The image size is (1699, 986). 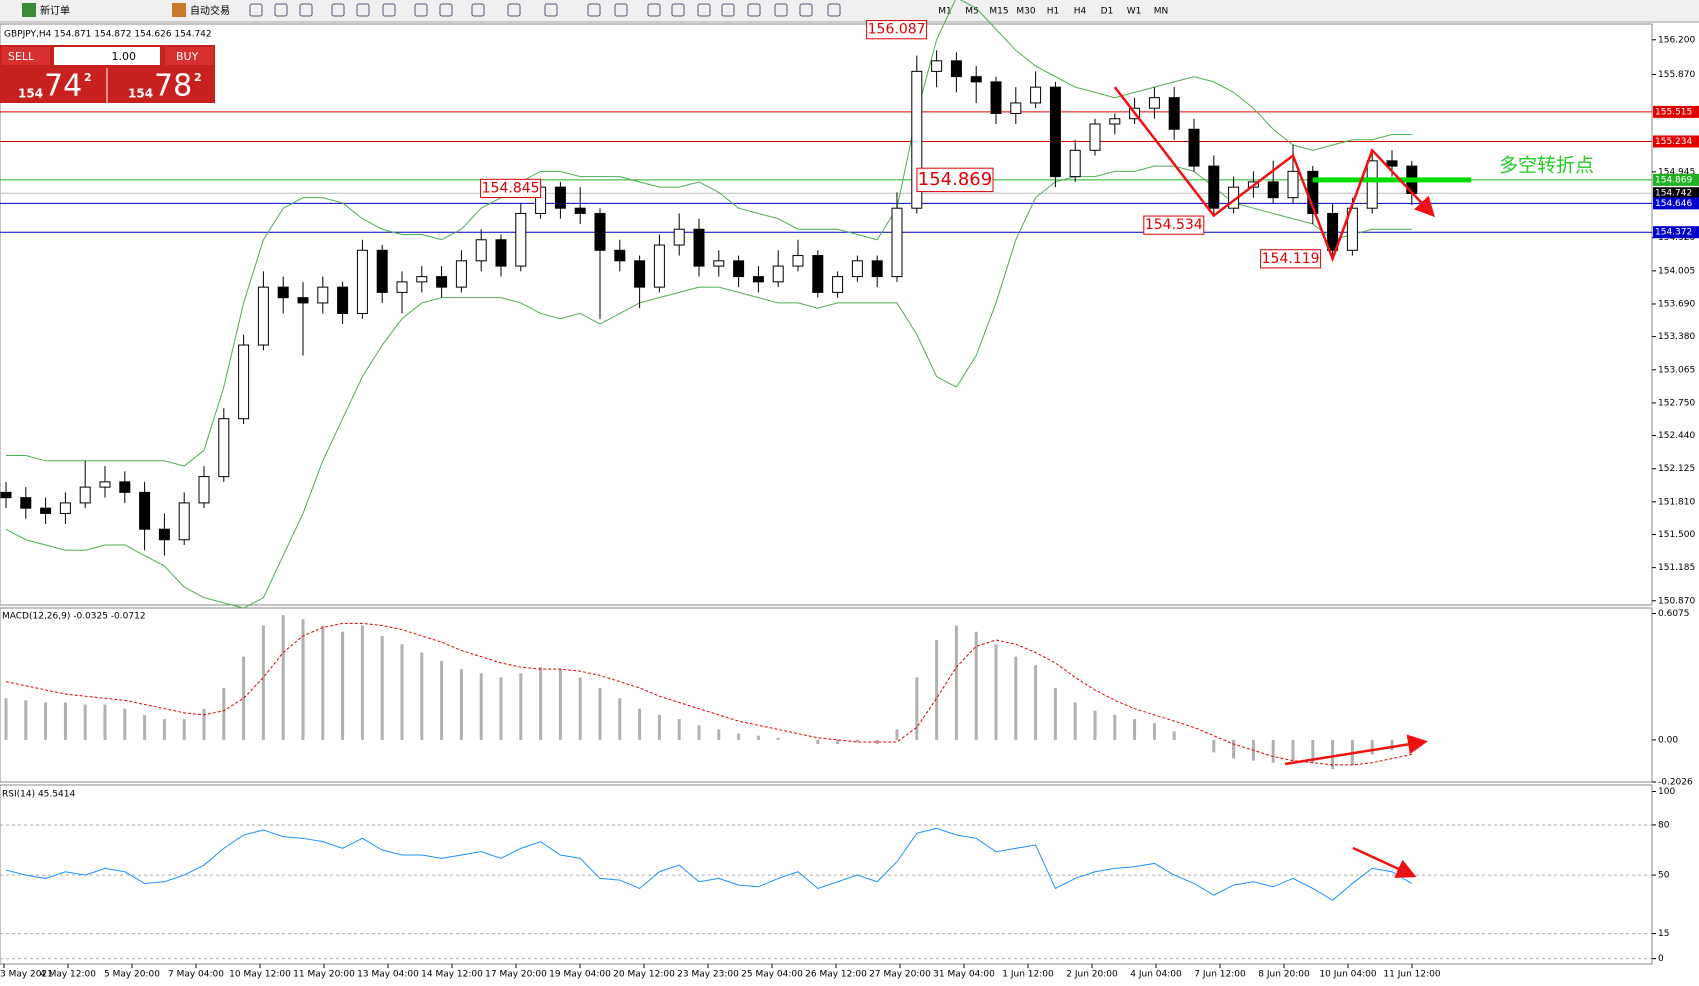 What do you see at coordinates (132, 975) in the screenshot?
I see `x-tick-label: 5 May 20:00` at bounding box center [132, 975].